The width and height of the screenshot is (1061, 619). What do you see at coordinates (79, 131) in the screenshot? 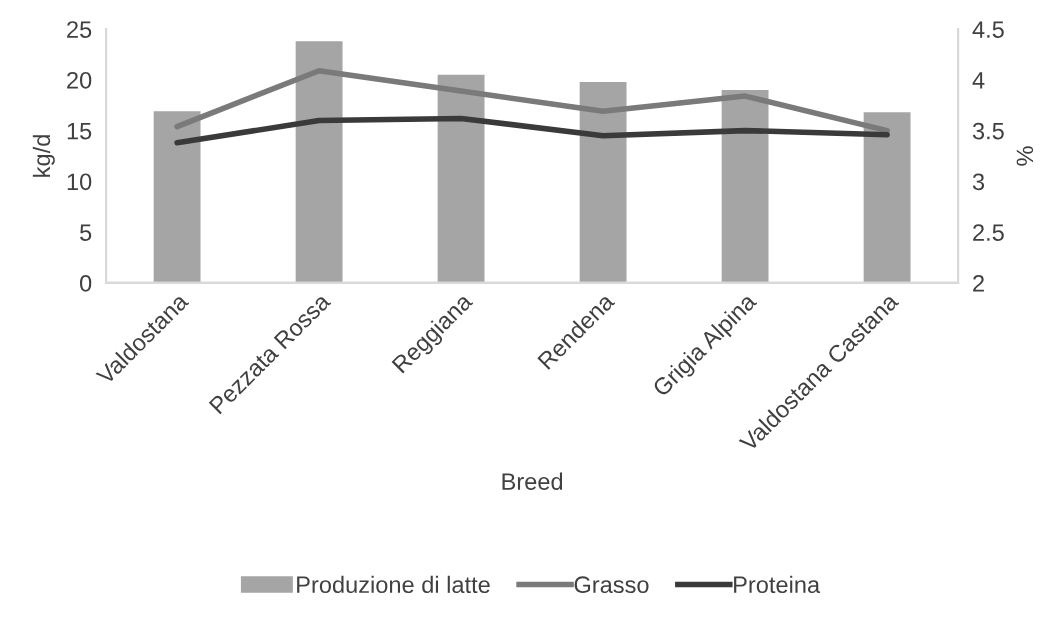
I see `y-tick-label: 15` at bounding box center [79, 131].